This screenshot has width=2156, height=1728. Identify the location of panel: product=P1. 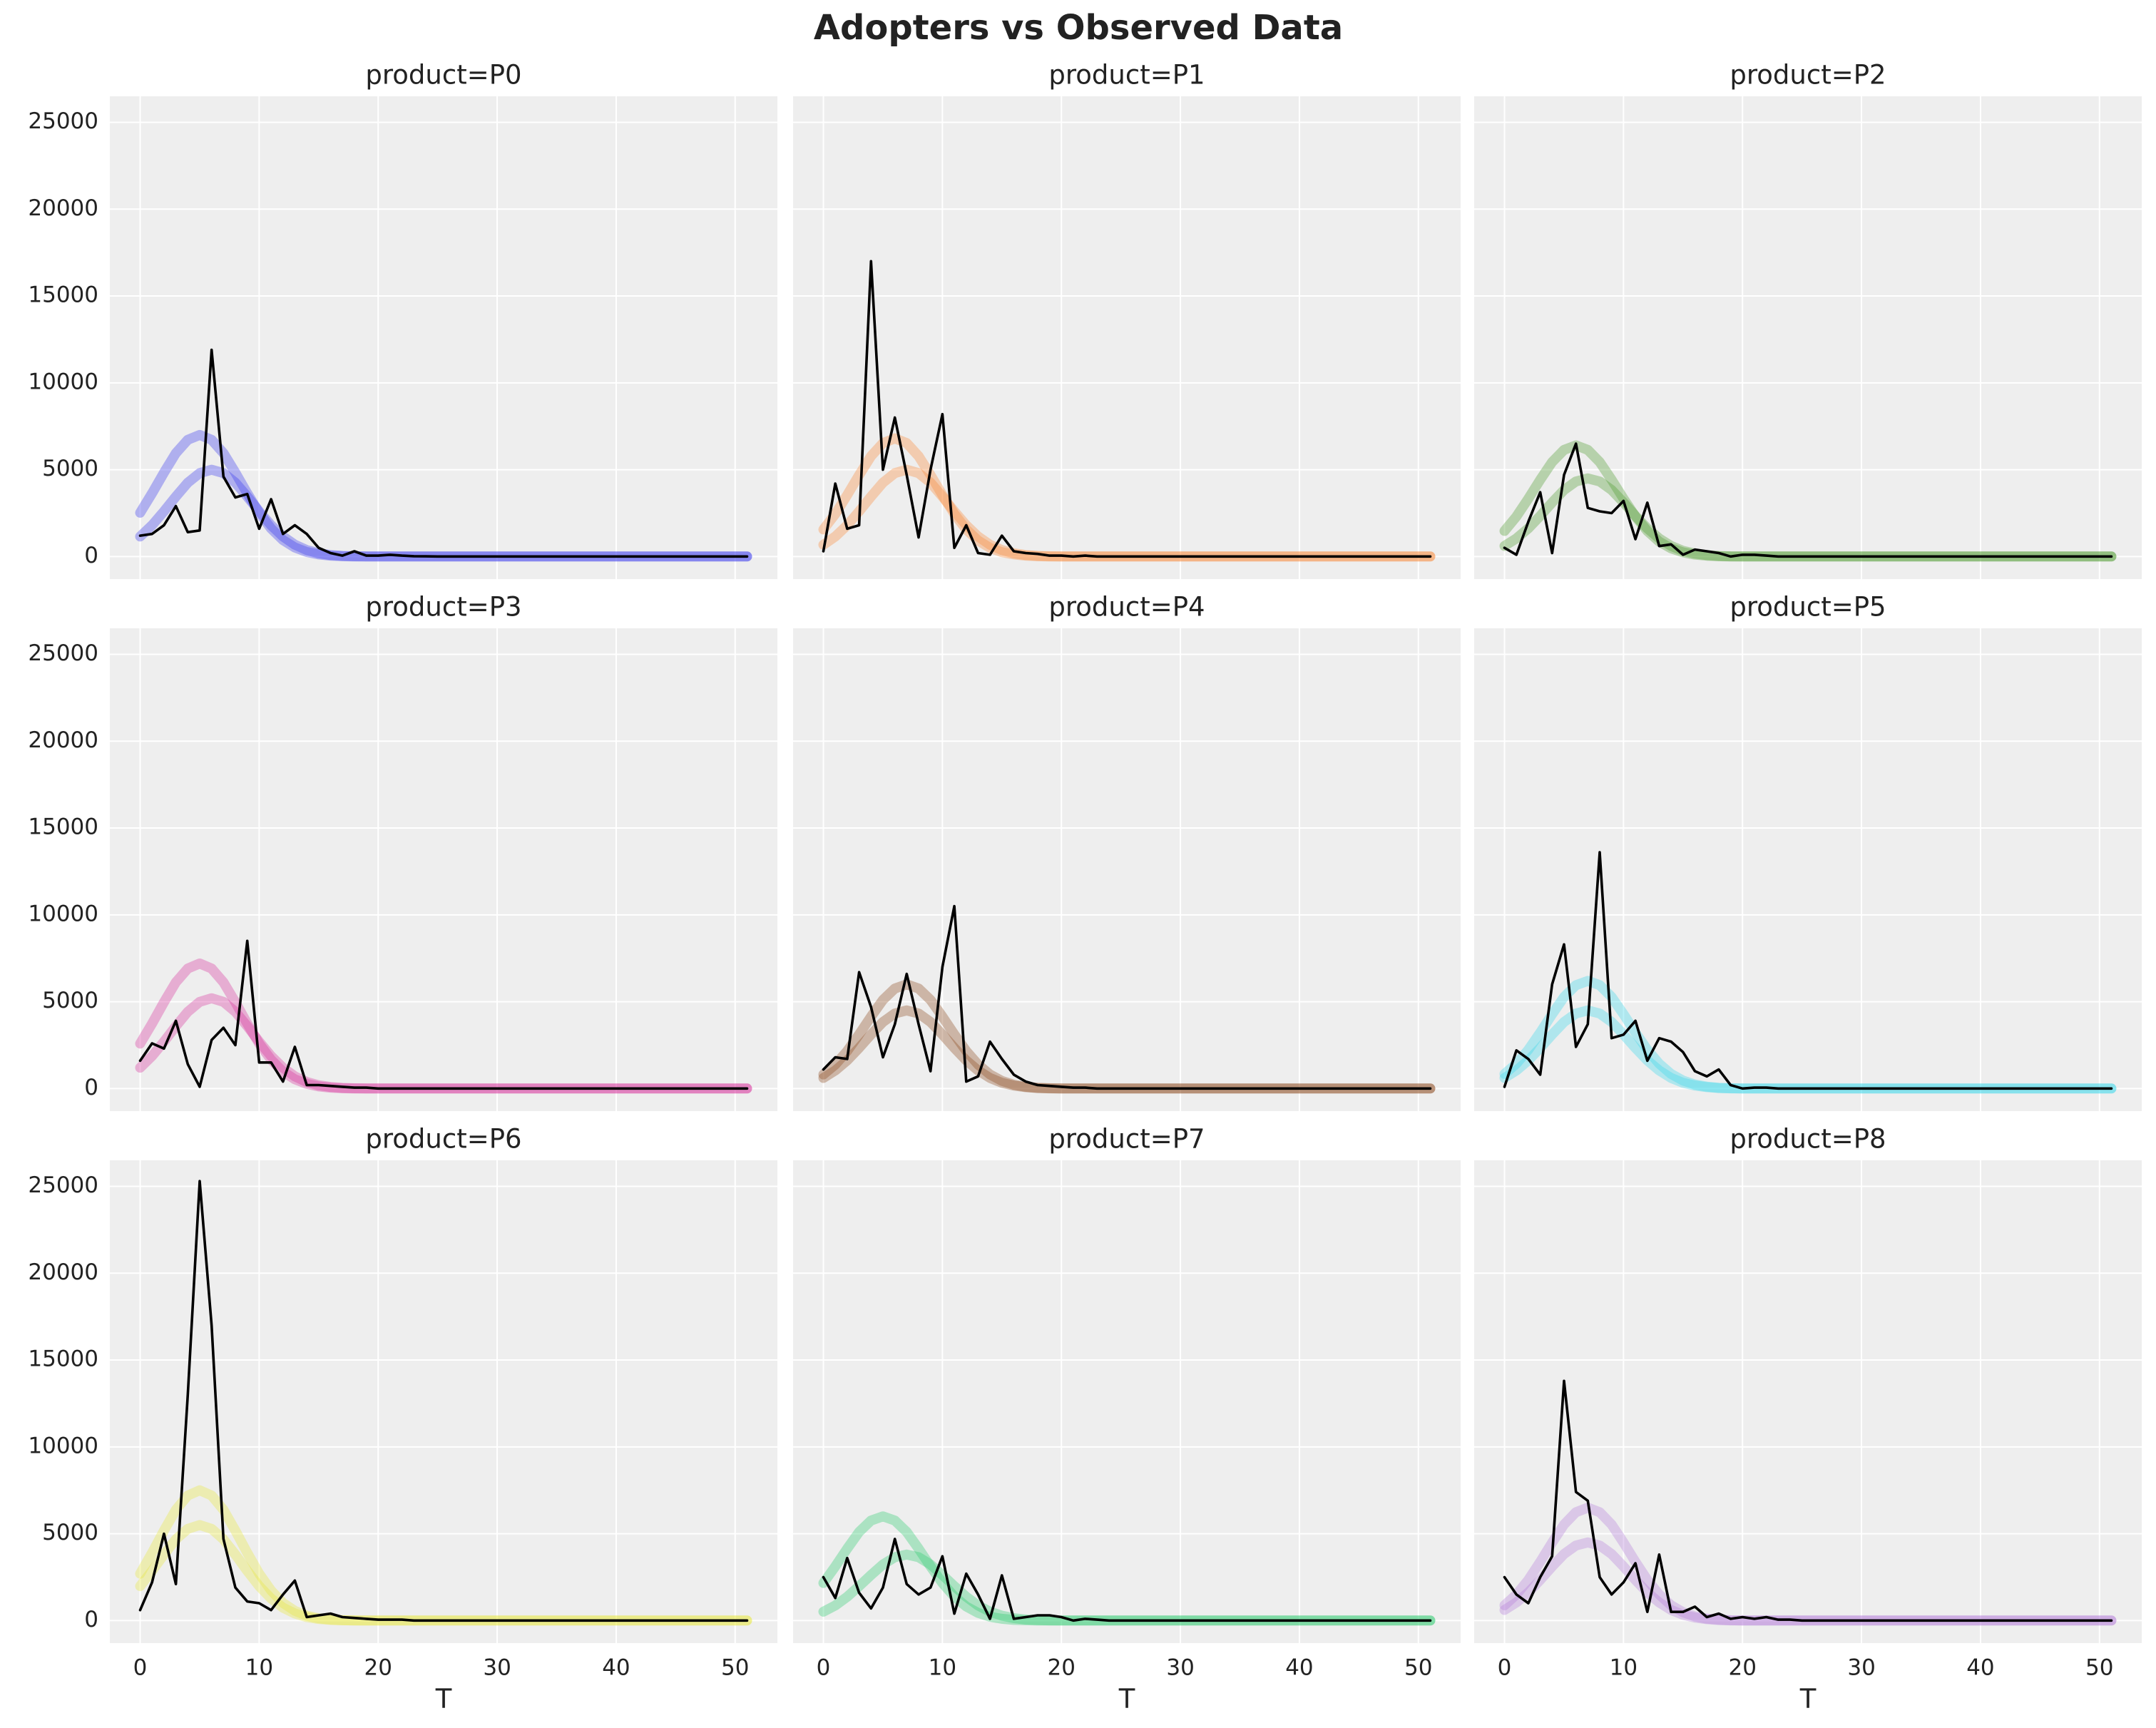
(1127, 319).